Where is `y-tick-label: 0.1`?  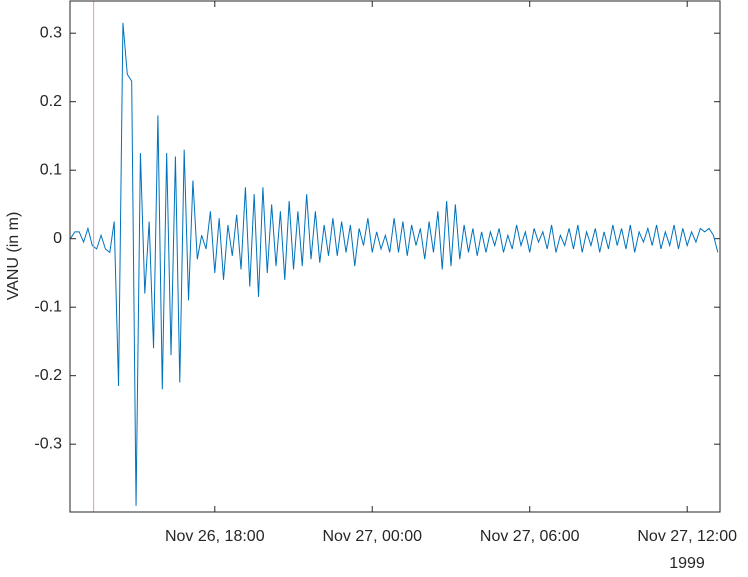 y-tick-label: 0.1 is located at coordinates (51, 169).